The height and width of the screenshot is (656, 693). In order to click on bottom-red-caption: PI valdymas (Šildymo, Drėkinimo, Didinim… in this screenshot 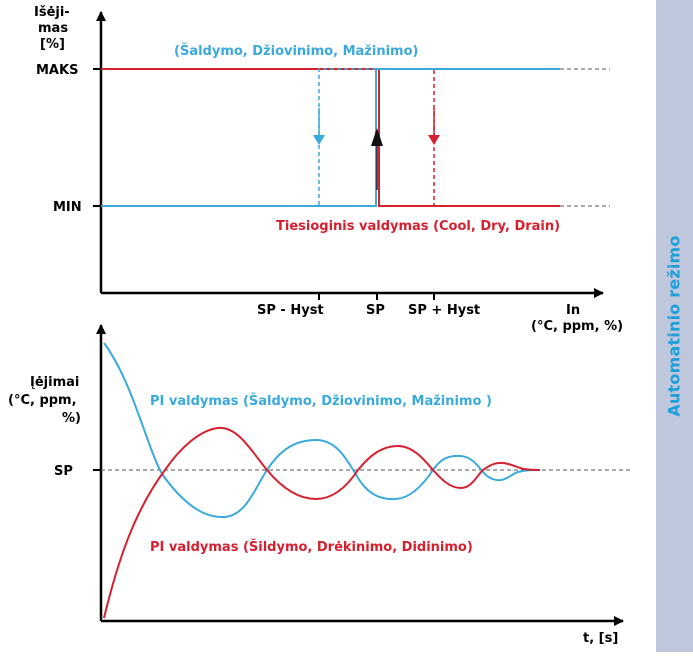, I will do `click(311, 547)`.